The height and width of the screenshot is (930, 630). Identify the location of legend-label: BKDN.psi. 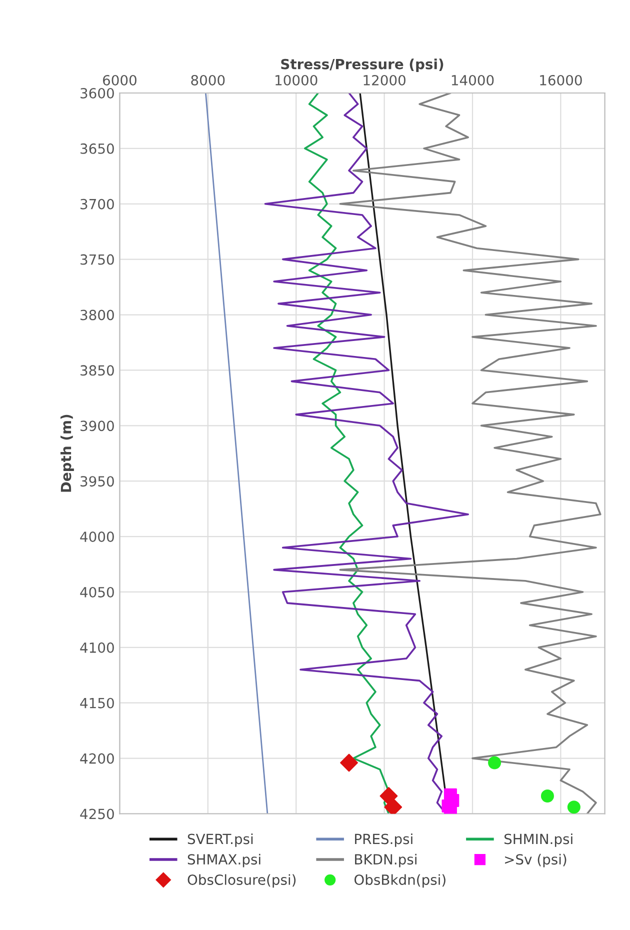
(385, 861).